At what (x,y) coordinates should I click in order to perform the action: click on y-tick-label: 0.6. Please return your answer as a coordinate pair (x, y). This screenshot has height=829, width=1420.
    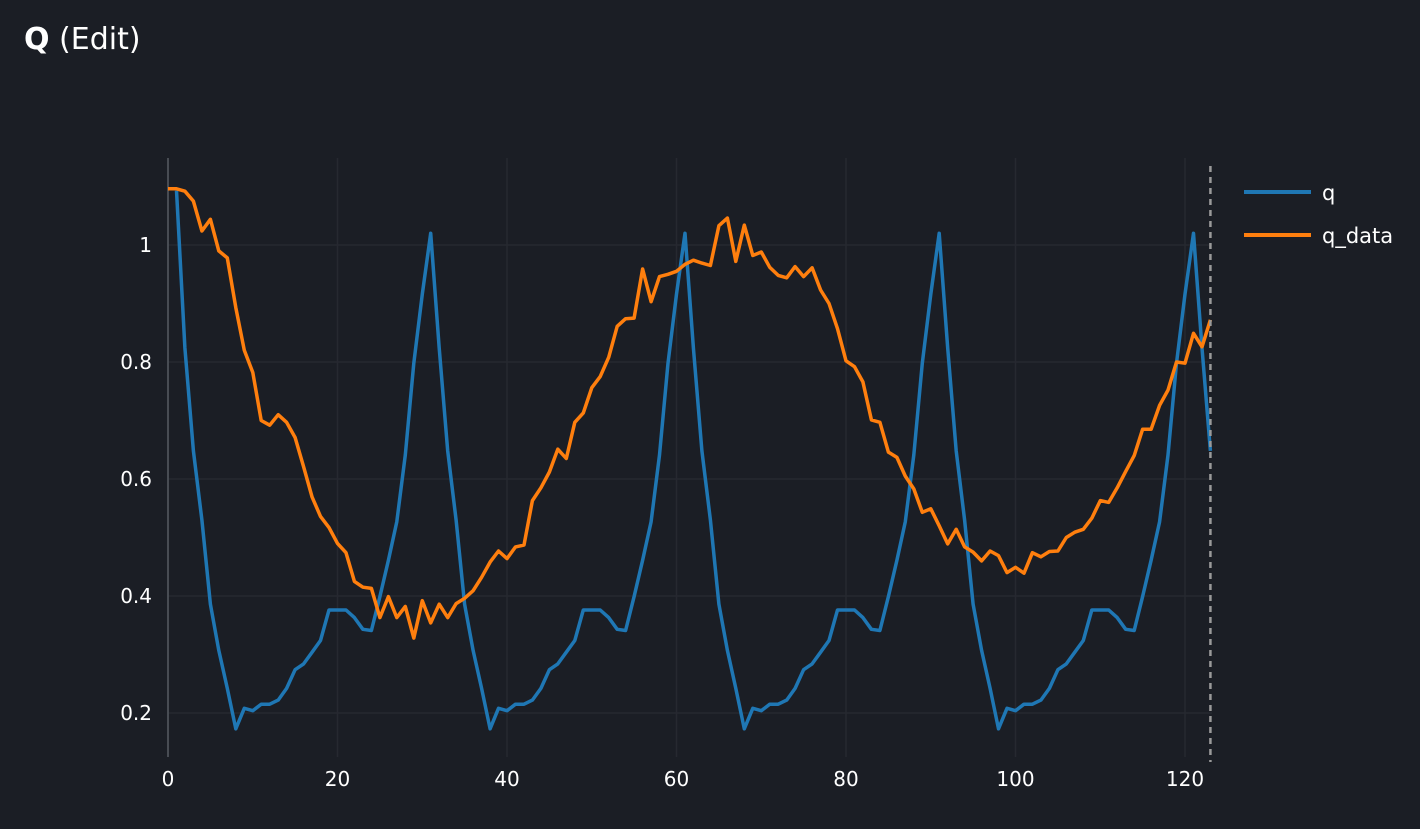
    Looking at the image, I should click on (136, 479).